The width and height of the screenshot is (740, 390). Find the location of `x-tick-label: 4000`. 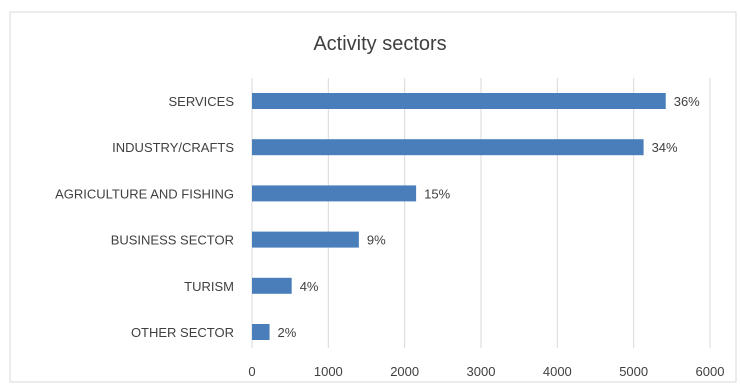

x-tick-label: 4000 is located at coordinates (557, 371).